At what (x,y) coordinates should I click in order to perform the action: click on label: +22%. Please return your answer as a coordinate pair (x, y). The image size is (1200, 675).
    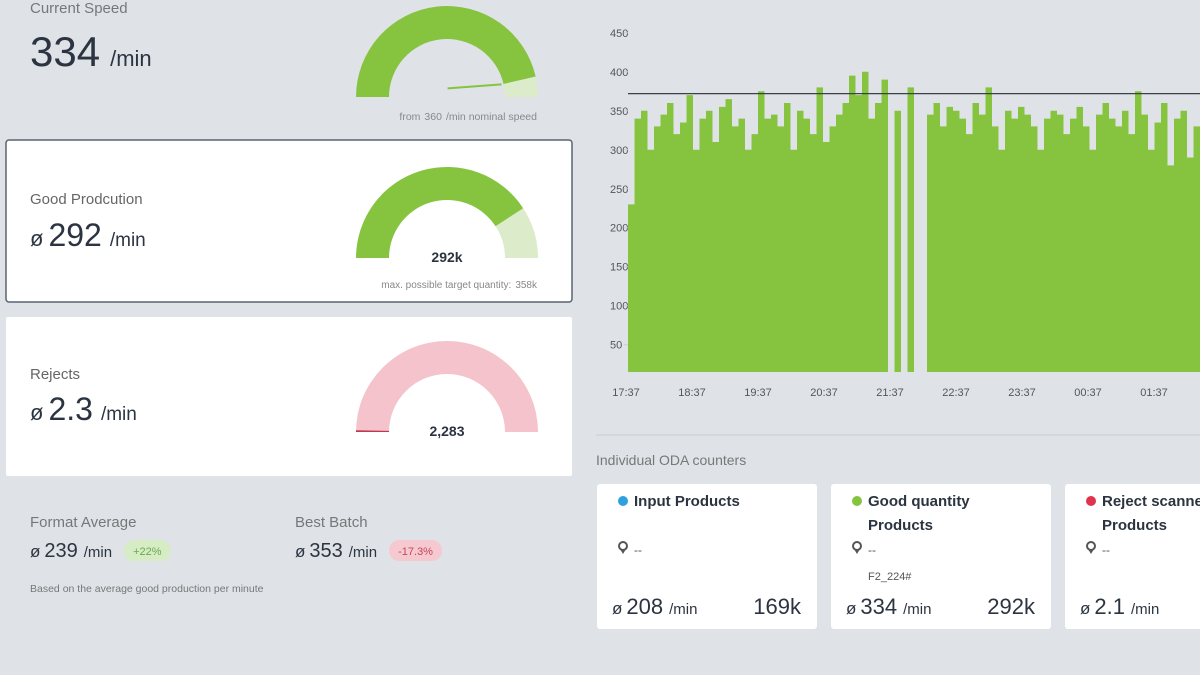
    Looking at the image, I should click on (147, 552).